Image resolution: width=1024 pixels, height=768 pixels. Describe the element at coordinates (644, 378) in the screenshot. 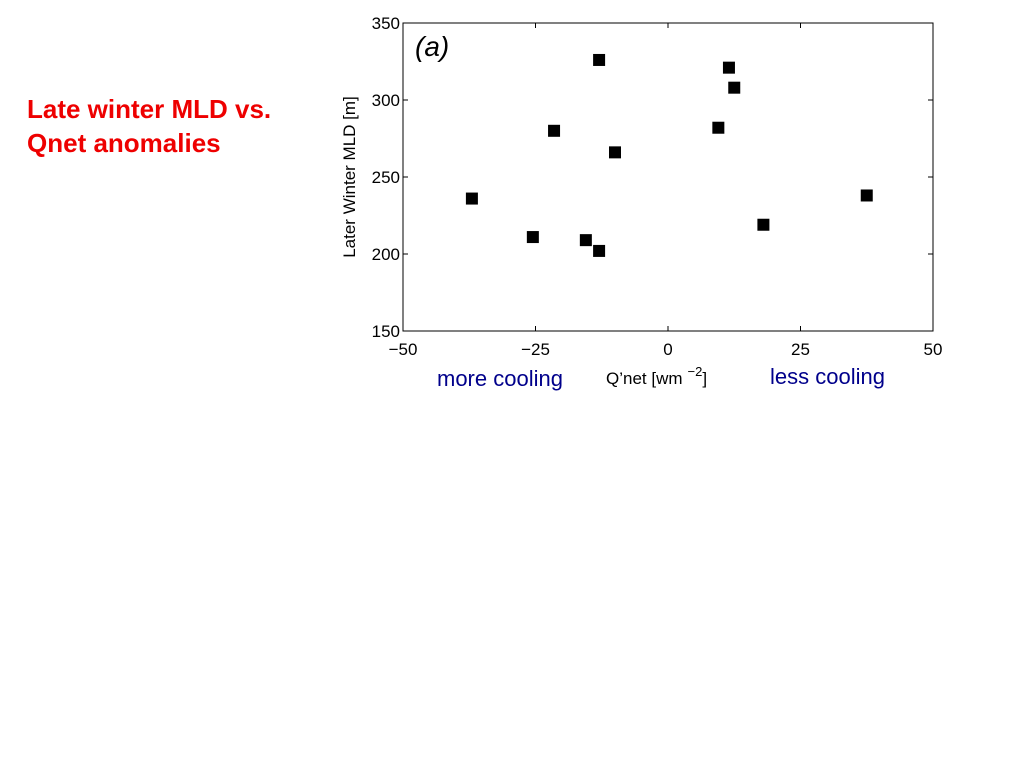

I see `x-axis-label-main: Q’net [wm` at that location.